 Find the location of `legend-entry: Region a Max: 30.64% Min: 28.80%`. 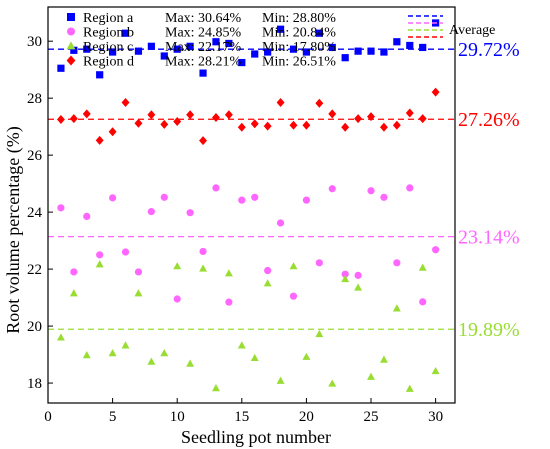

legend-entry: Region a Max: 30.64% Min: 28.80% is located at coordinates (201, 18).